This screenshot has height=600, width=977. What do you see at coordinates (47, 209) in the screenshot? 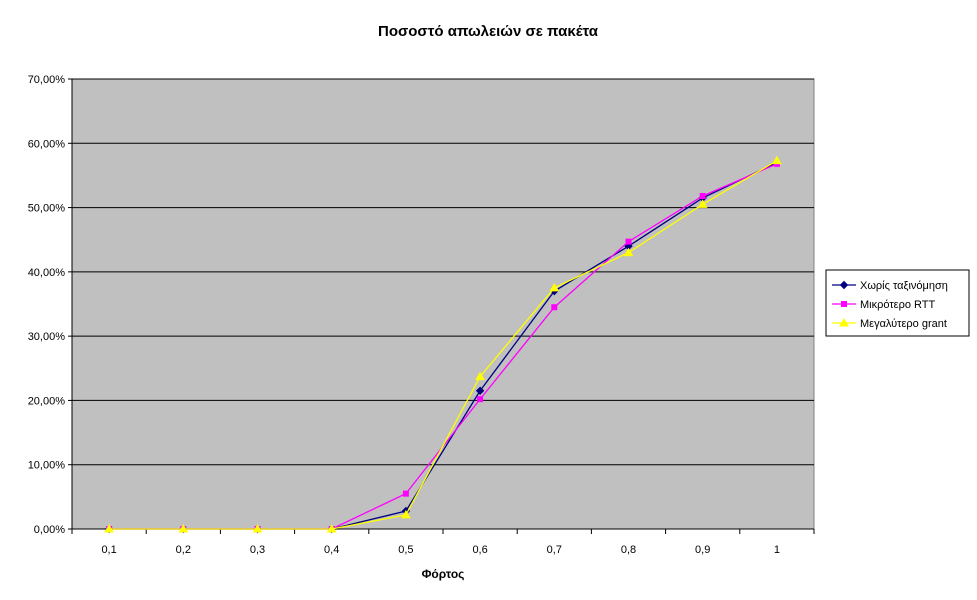
I see `y-tick-label: 50,00%` at bounding box center [47, 209].